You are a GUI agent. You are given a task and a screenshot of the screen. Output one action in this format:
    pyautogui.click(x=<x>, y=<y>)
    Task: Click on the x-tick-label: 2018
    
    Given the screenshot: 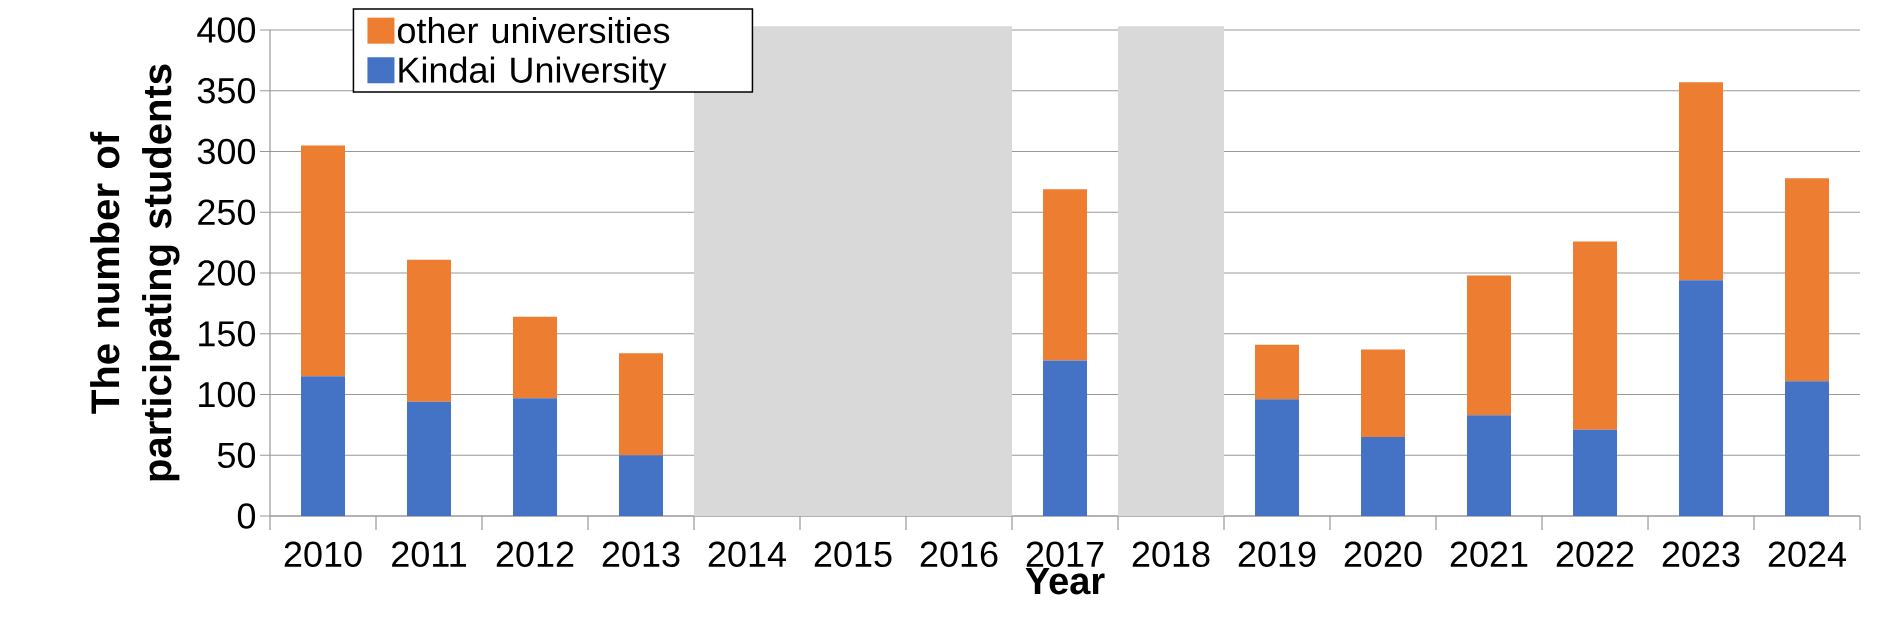 What is the action you would take?
    pyautogui.click(x=1171, y=554)
    